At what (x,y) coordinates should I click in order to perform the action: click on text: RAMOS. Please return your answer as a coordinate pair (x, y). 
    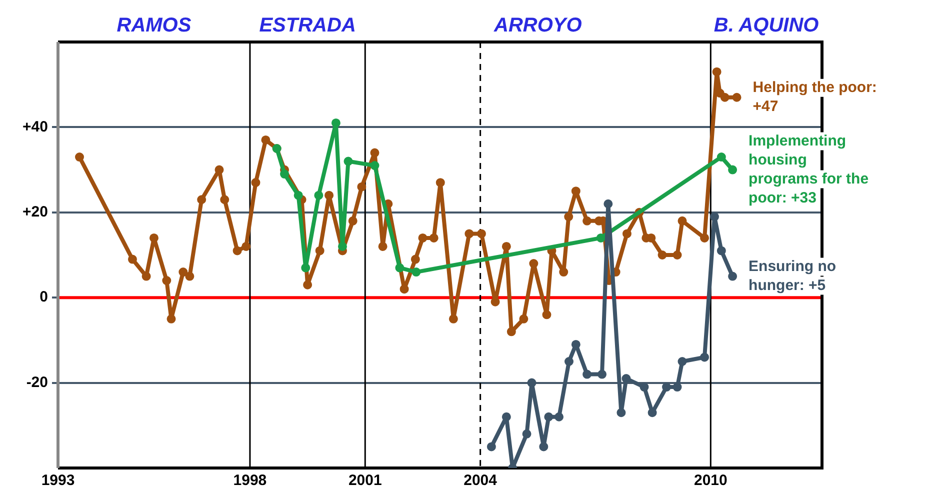
    Looking at the image, I should click on (154, 25).